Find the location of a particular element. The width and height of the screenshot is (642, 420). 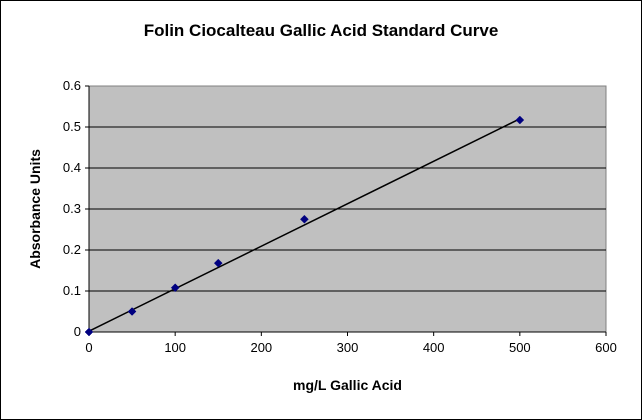

x-tick-label: 600 is located at coordinates (606, 347).